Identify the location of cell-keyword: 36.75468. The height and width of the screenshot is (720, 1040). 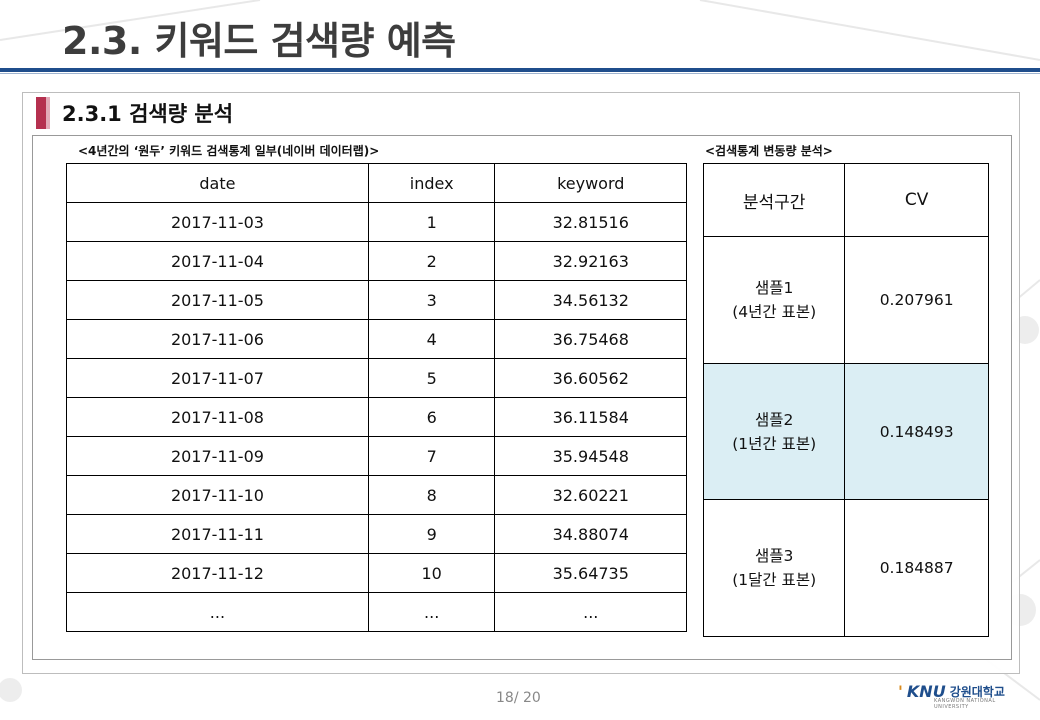
(590, 339).